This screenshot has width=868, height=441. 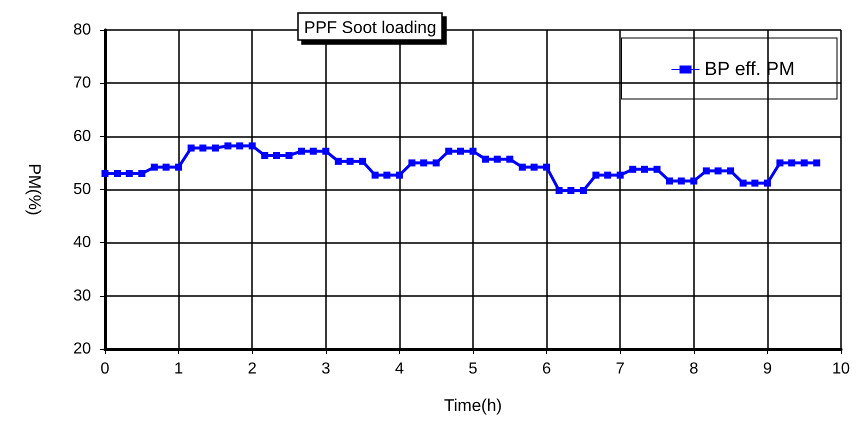 I want to click on y-tick-label: 80, so click(x=82, y=30).